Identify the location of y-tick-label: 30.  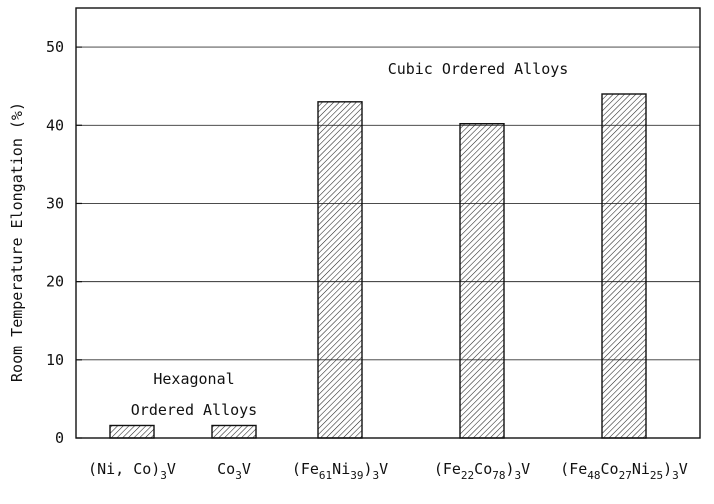
(55, 203).